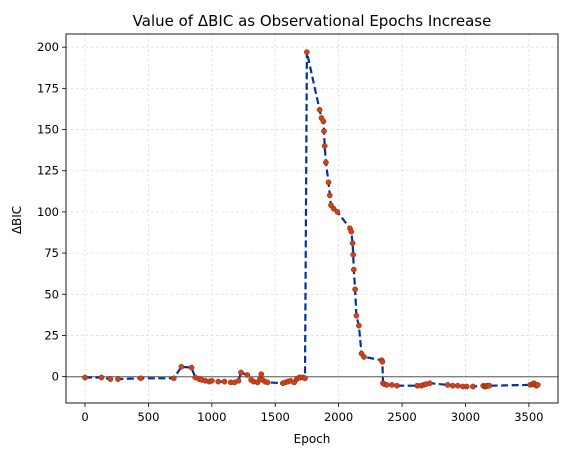 Image resolution: width=571 pixels, height=457 pixels. I want to click on x-tick-label: 500, so click(148, 417).